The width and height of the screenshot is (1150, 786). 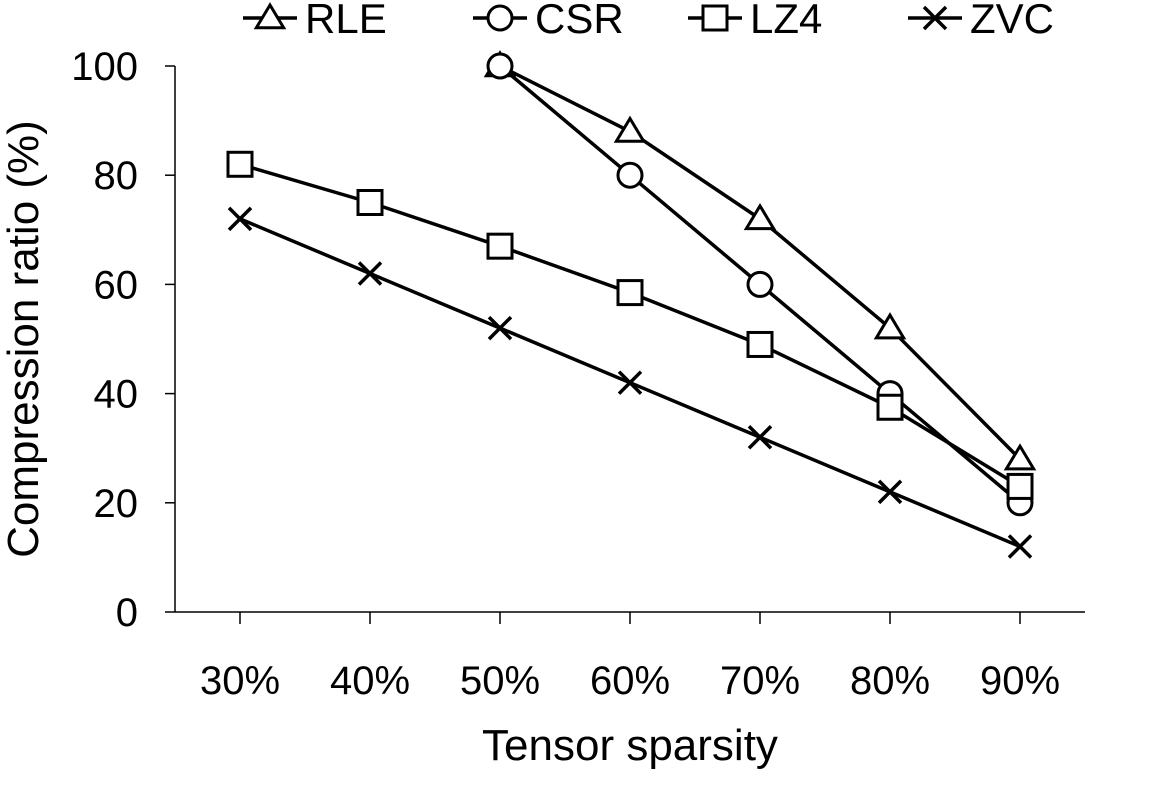 What do you see at coordinates (630, 657) in the screenshot?
I see `x-ticks: 30% 40% 50% 60% 70% 80% 90%` at bounding box center [630, 657].